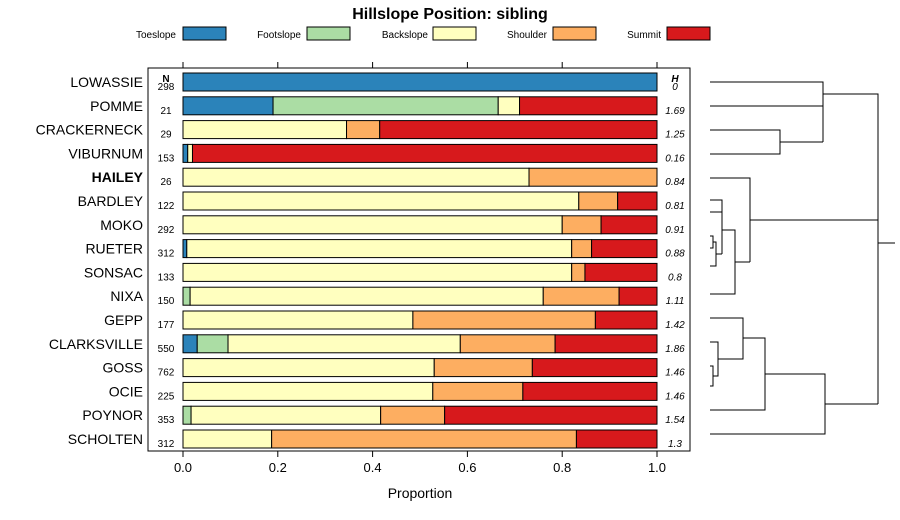 The width and height of the screenshot is (900, 520). Describe the element at coordinates (405, 35) in the screenshot. I see `legend-label-backslope: Backslope` at that location.